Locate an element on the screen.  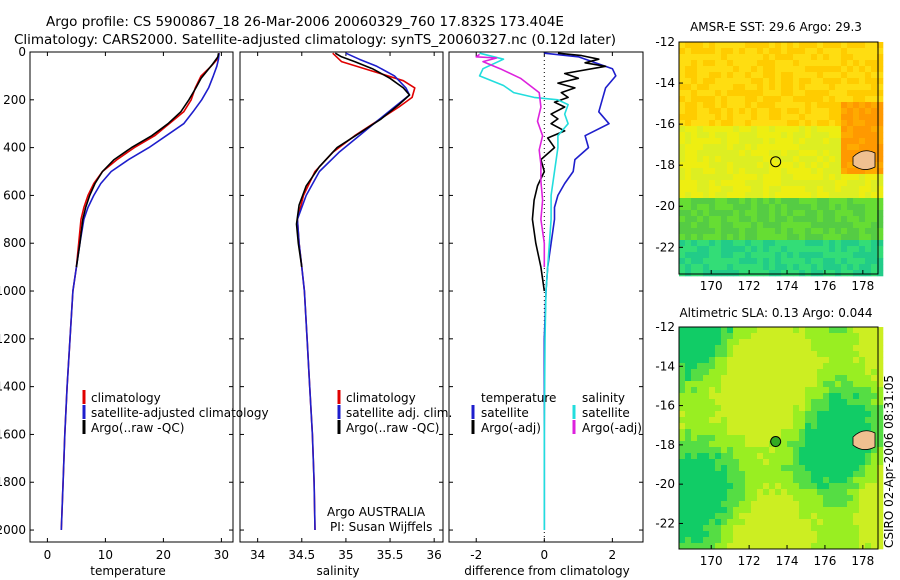
x-tick-label: 20 is located at coordinates (163, 555).